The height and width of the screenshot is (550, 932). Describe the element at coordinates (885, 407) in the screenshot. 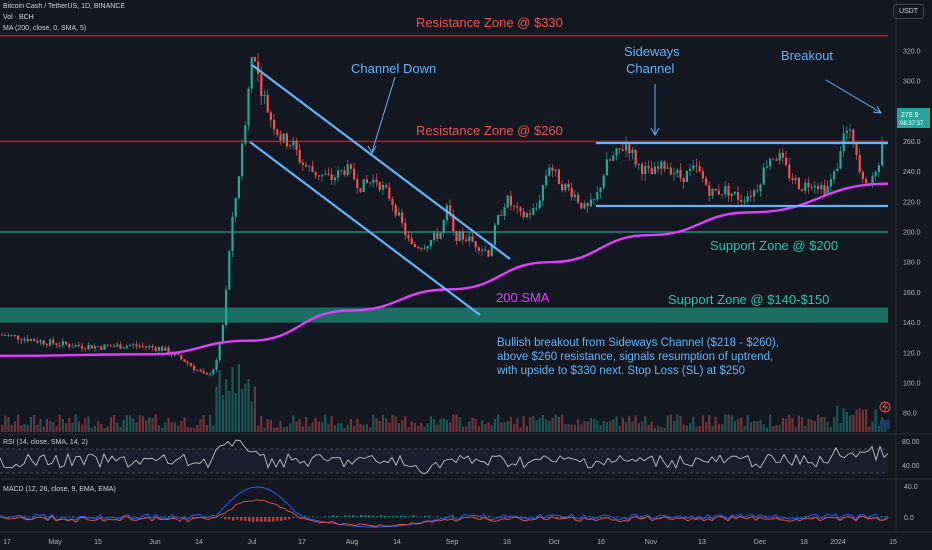

I see `events-icon` at that location.